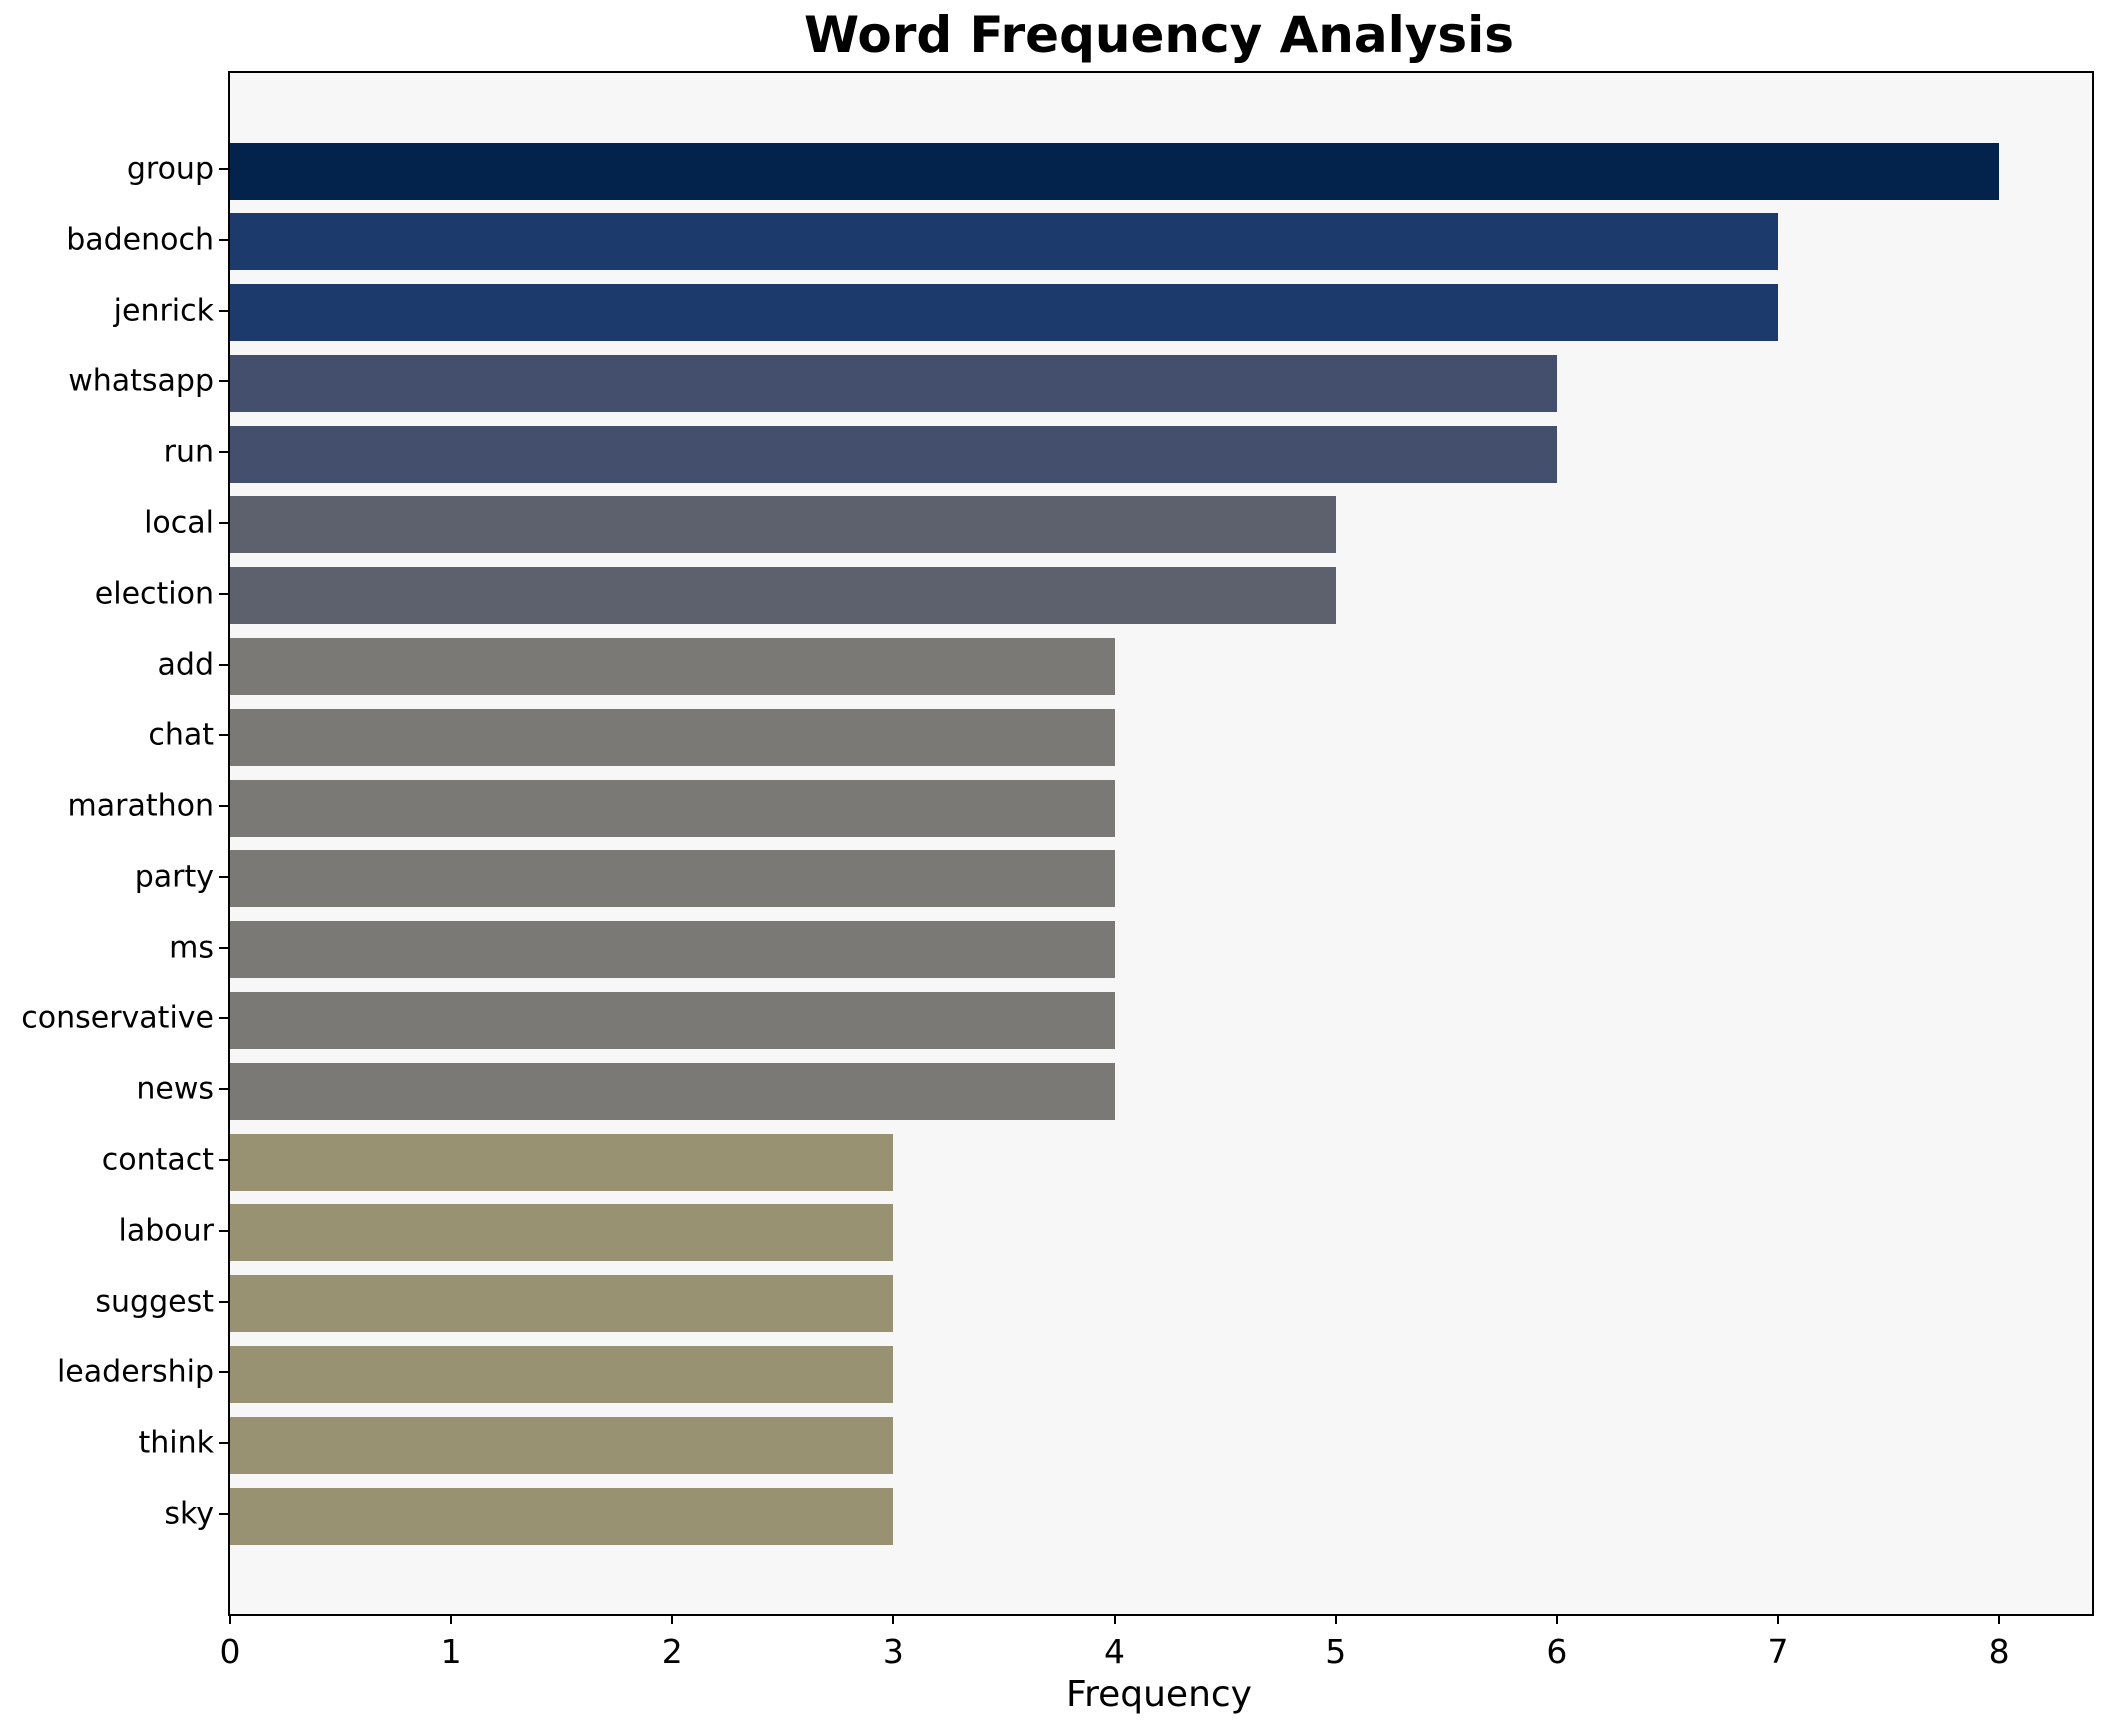 This screenshot has height=1722, width=2106. I want to click on bar-conservative, so click(672, 1020).